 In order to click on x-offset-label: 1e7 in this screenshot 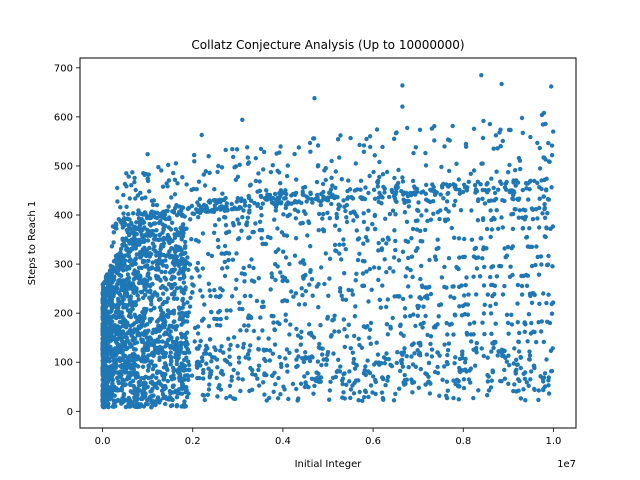, I will do `click(566, 464)`.